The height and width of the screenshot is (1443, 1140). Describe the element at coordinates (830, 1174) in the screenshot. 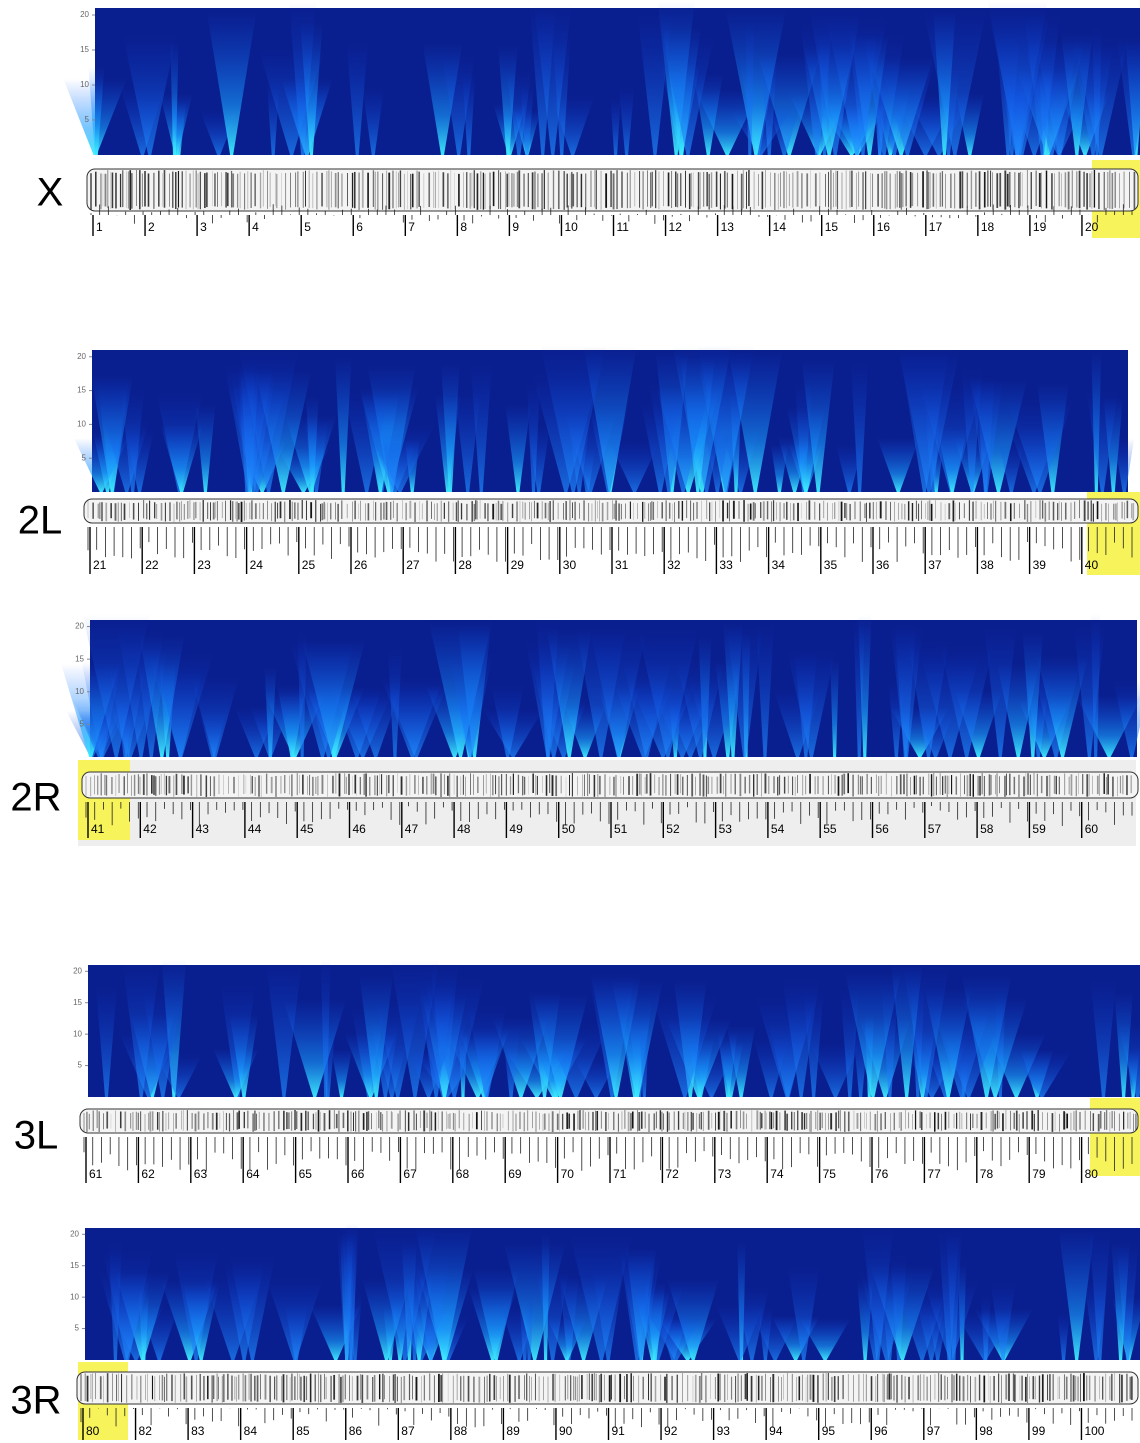

I see `division-label: 75` at that location.